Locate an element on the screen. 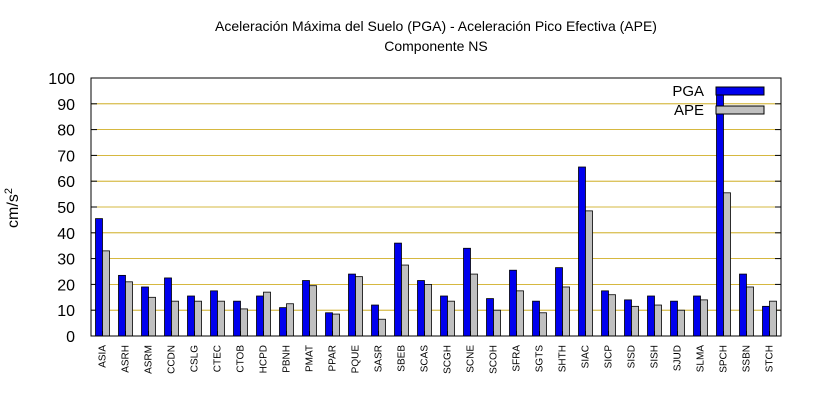 The width and height of the screenshot is (820, 400). bar-ape-sasr is located at coordinates (382, 327).